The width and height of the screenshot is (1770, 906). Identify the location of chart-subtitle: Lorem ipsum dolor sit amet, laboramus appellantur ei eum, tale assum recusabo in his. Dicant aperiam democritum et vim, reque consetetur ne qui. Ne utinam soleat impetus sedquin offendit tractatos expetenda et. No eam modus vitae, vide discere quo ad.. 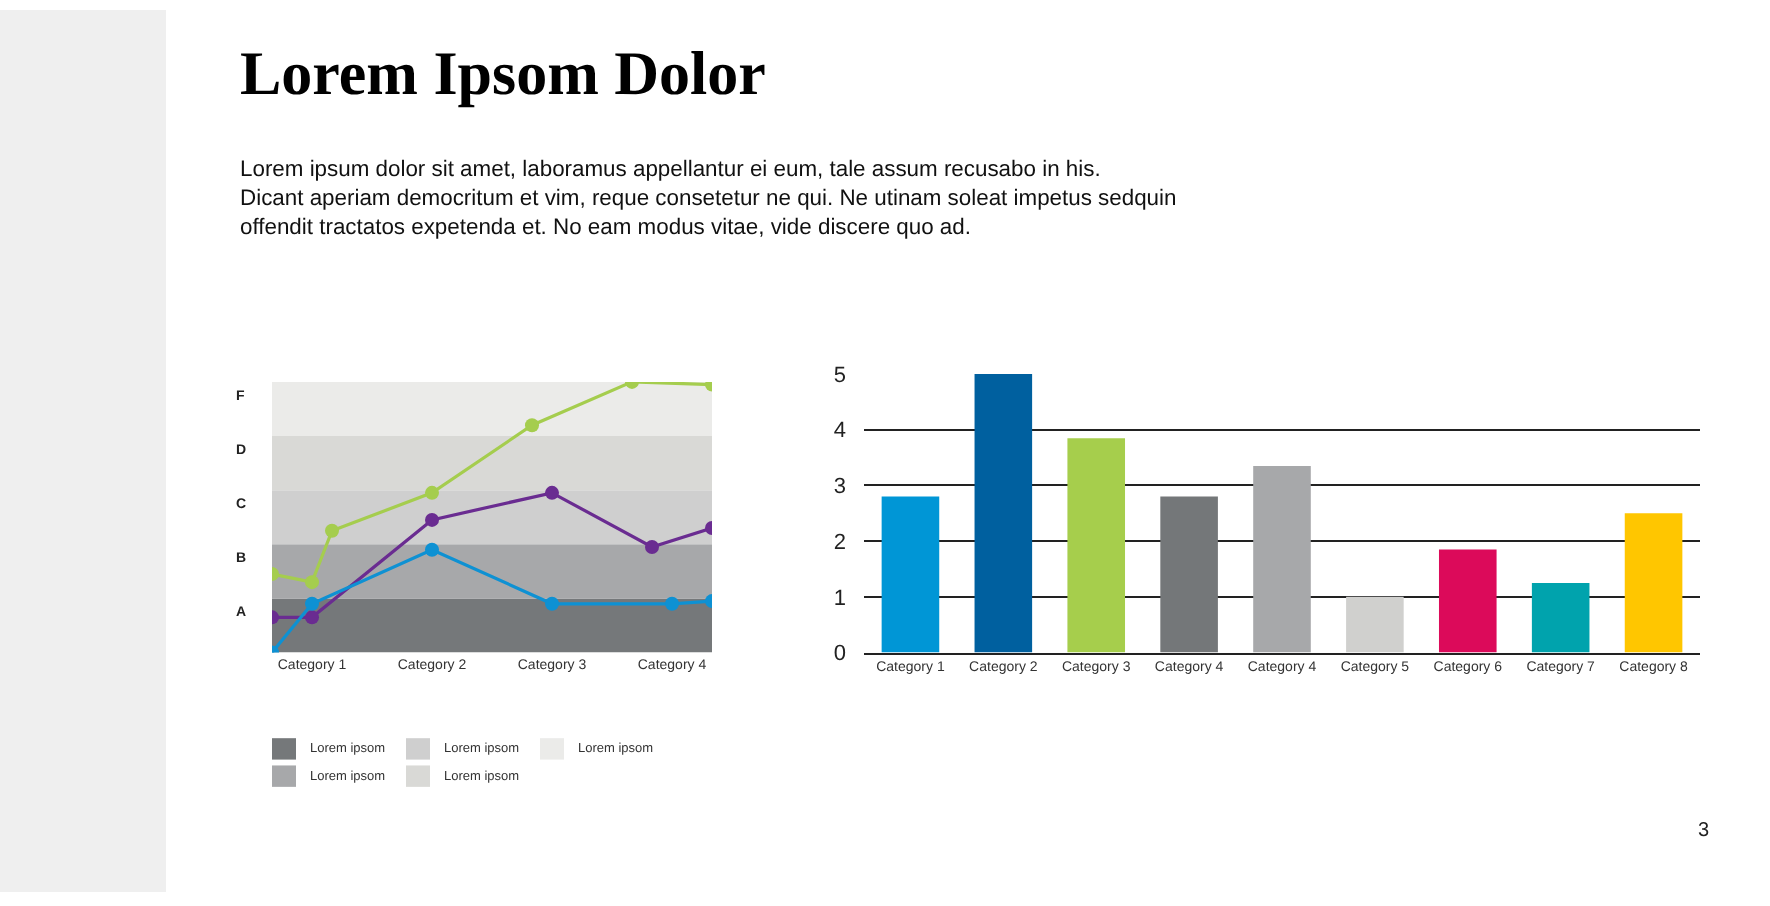
(708, 199).